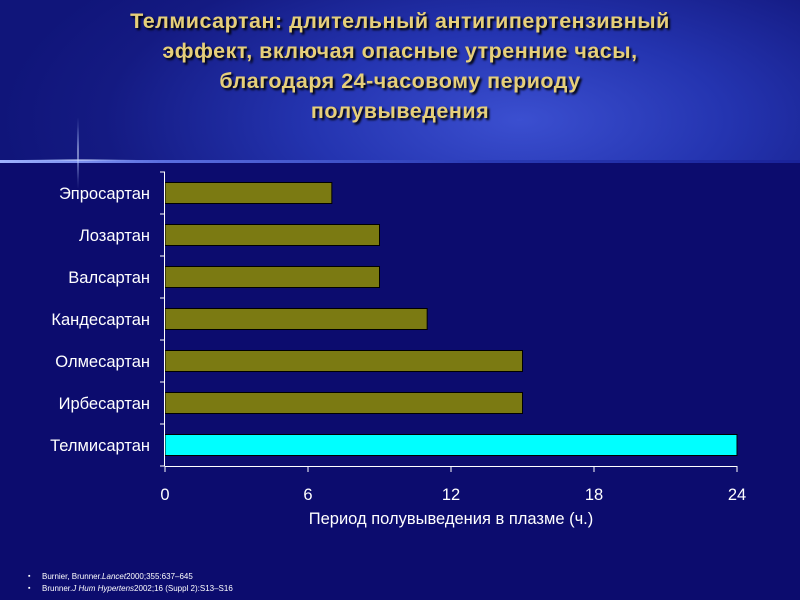 This screenshot has height=600, width=800. Describe the element at coordinates (104, 404) in the screenshot. I see `category-label: Ирбесартан` at that location.